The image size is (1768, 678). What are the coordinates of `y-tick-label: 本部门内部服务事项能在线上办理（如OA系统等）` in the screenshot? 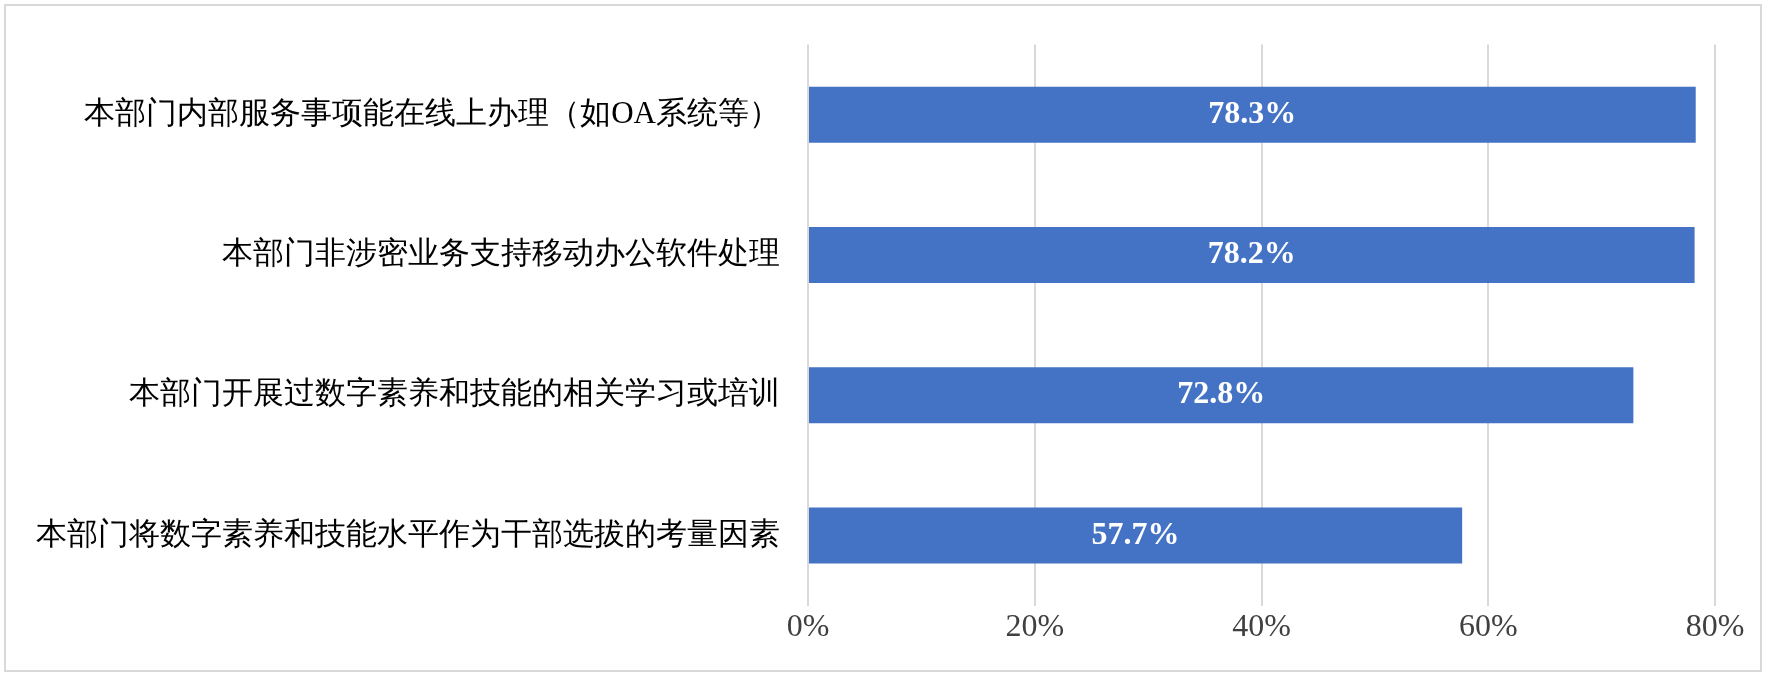 It's located at (432, 112).